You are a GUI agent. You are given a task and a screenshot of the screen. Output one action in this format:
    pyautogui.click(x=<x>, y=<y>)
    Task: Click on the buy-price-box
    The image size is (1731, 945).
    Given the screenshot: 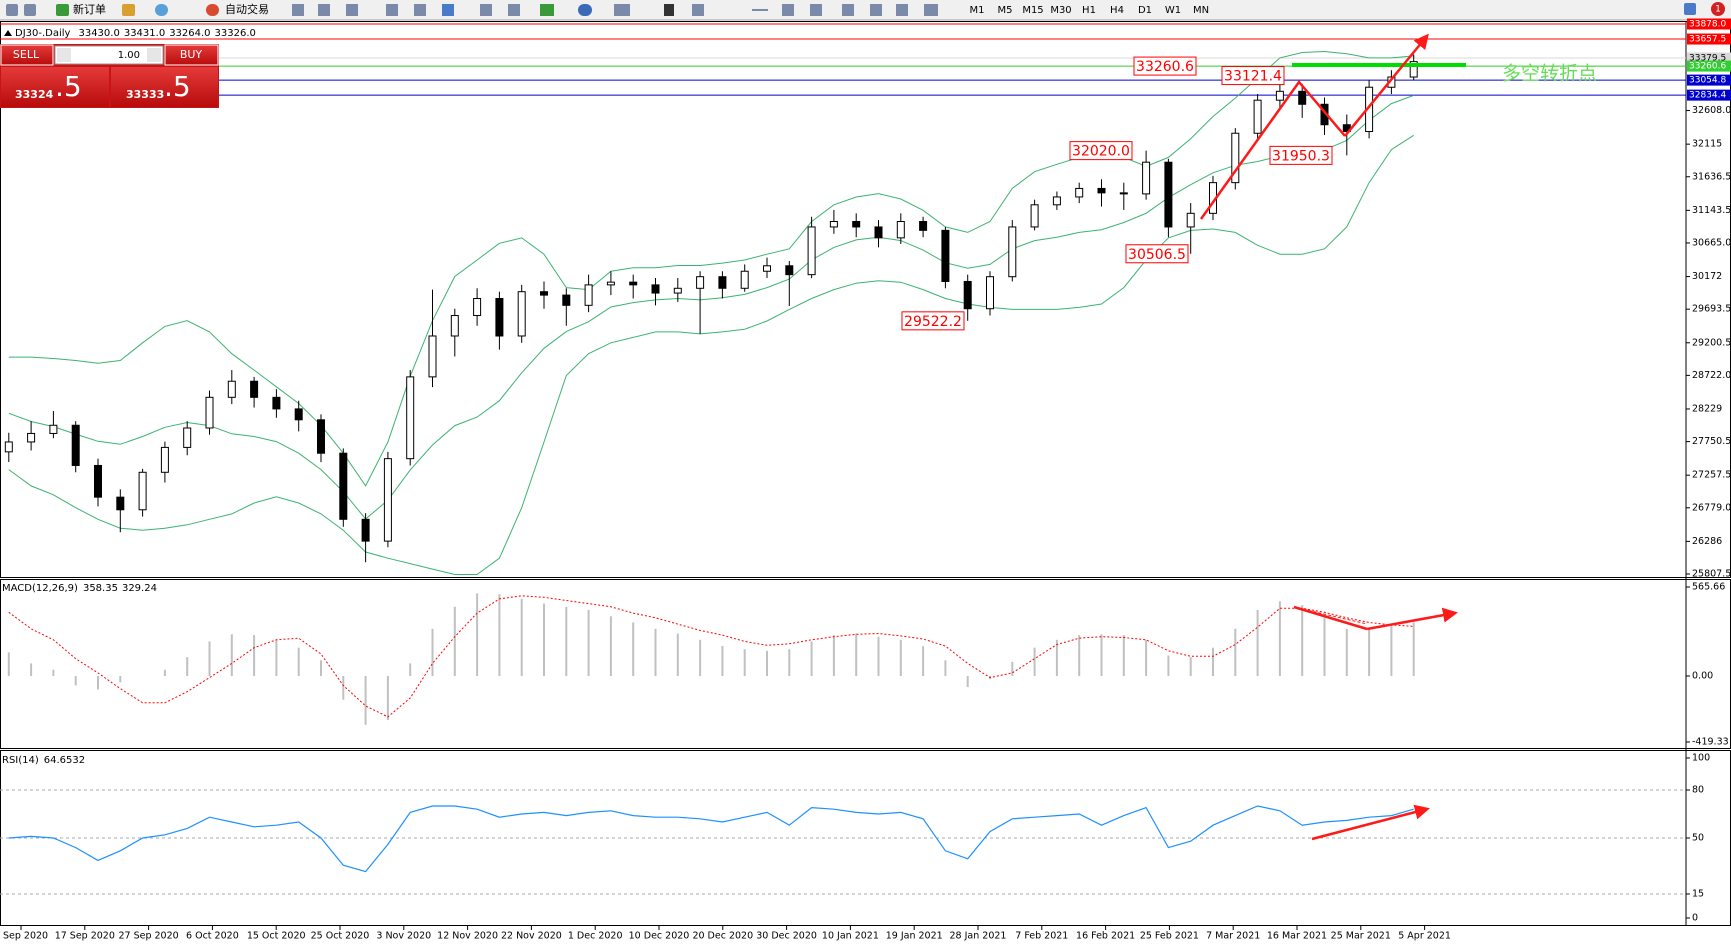 What is the action you would take?
    pyautogui.click(x=164, y=87)
    